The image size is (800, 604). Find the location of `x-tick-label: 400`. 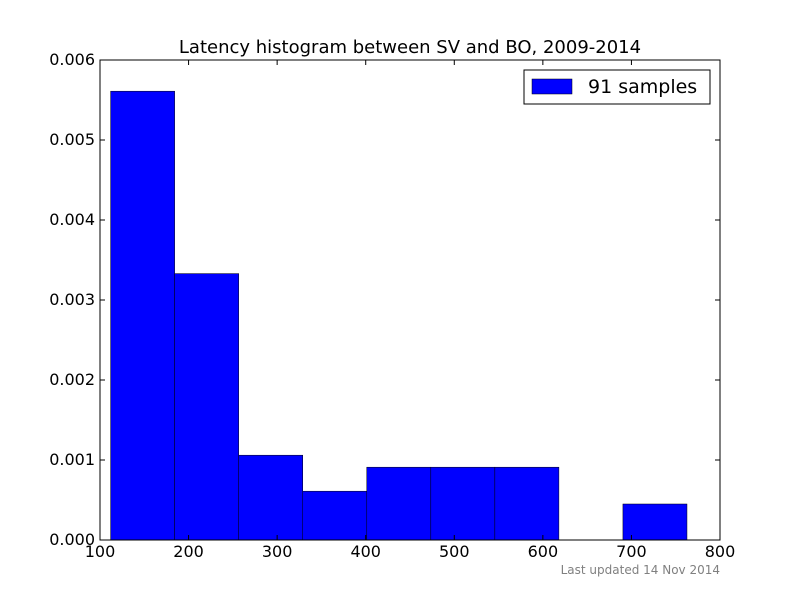

x-tick-label: 400 is located at coordinates (365, 551).